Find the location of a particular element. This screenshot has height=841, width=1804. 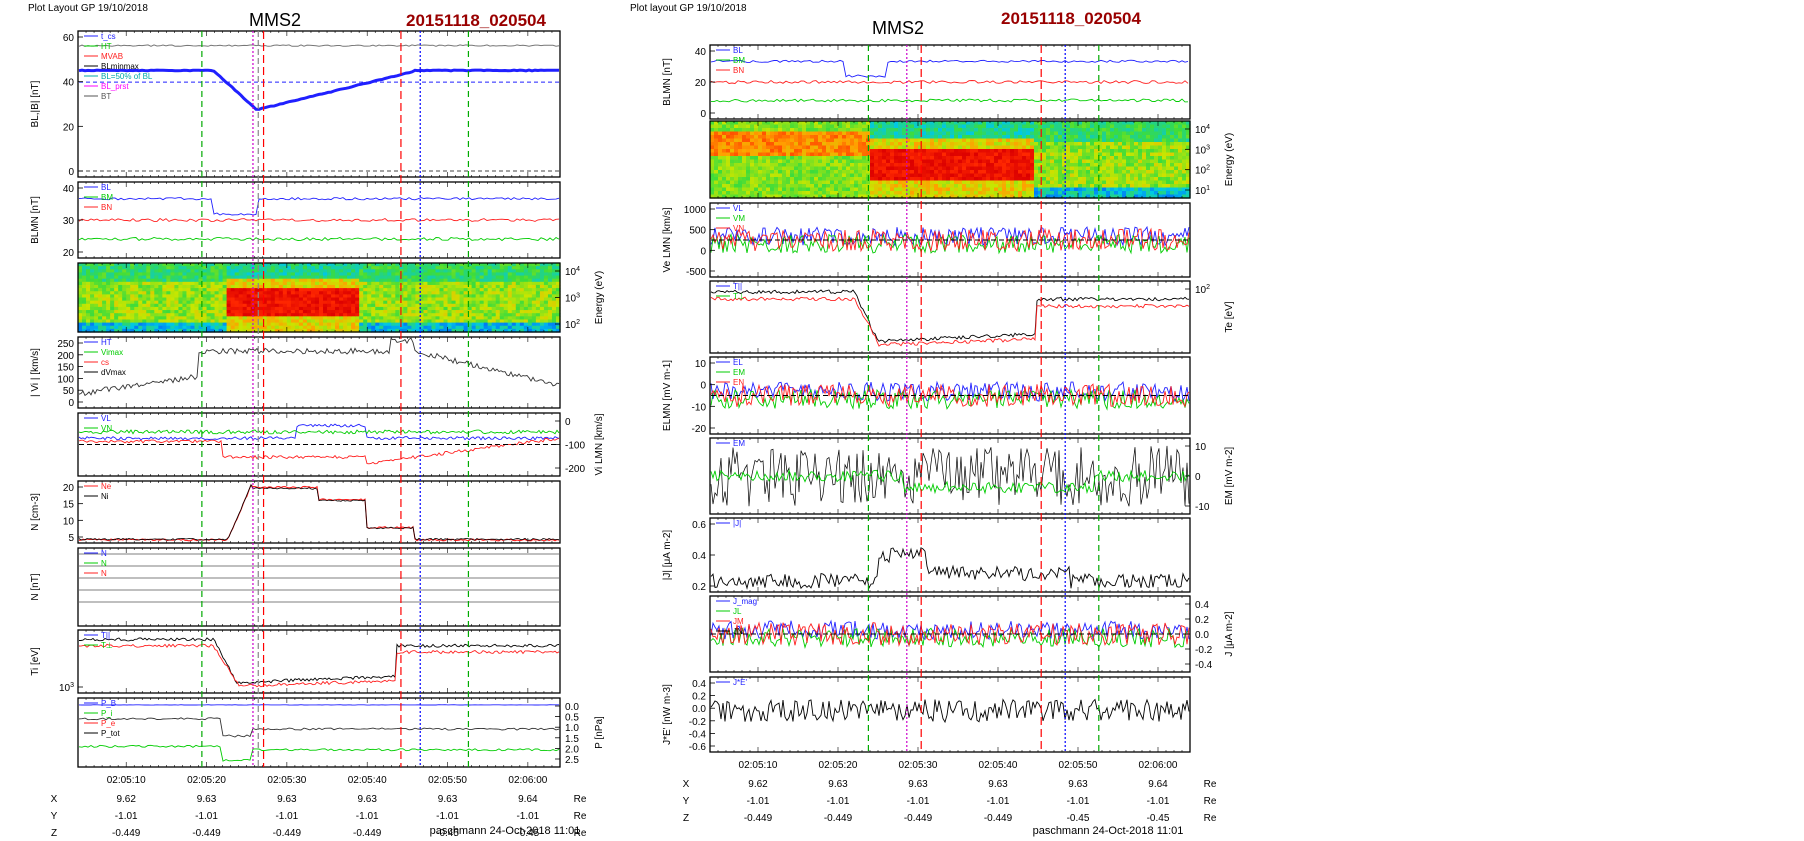

panel-bl-frame is located at coordinates (319, 104).